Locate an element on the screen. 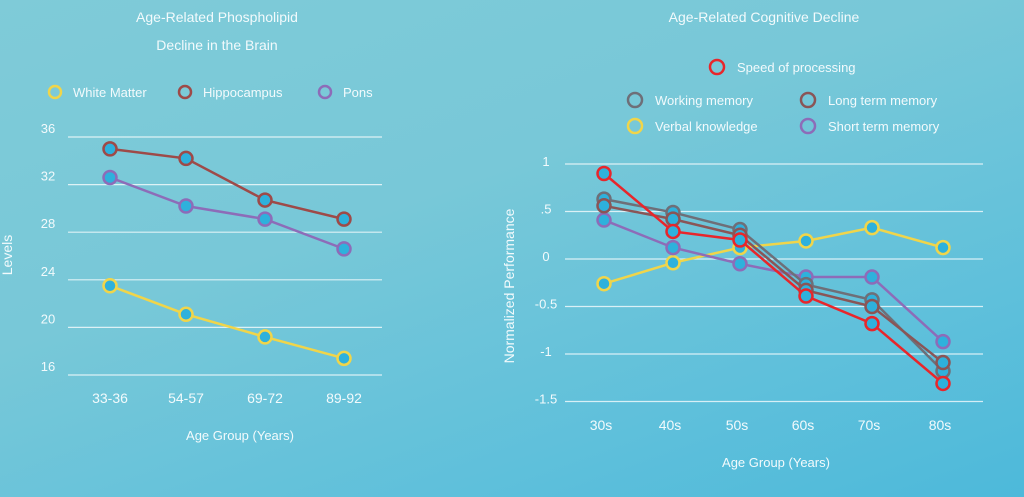 This screenshot has height=497, width=1024. left-legend: White Matter Hippocampus Pons is located at coordinates (210, 92).